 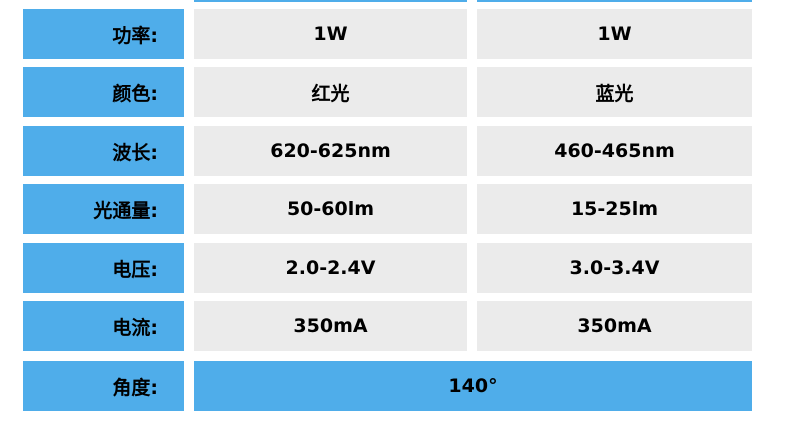 I want to click on table-row: 电流: 350mA 350mA, so click(x=387, y=326).